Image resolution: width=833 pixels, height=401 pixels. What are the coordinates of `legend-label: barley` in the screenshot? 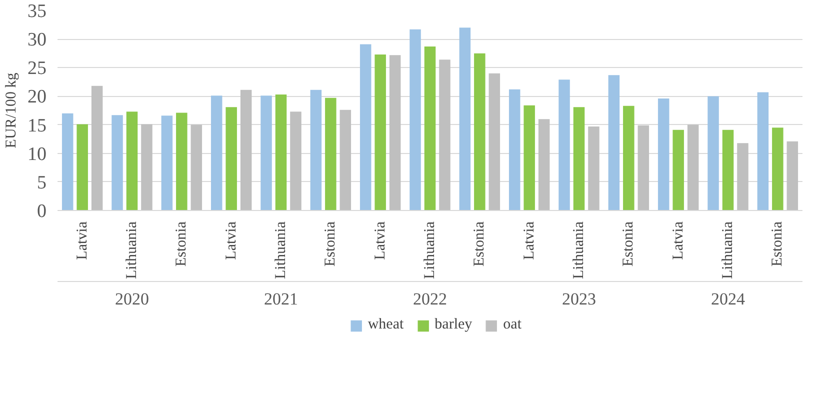 It's located at (453, 325).